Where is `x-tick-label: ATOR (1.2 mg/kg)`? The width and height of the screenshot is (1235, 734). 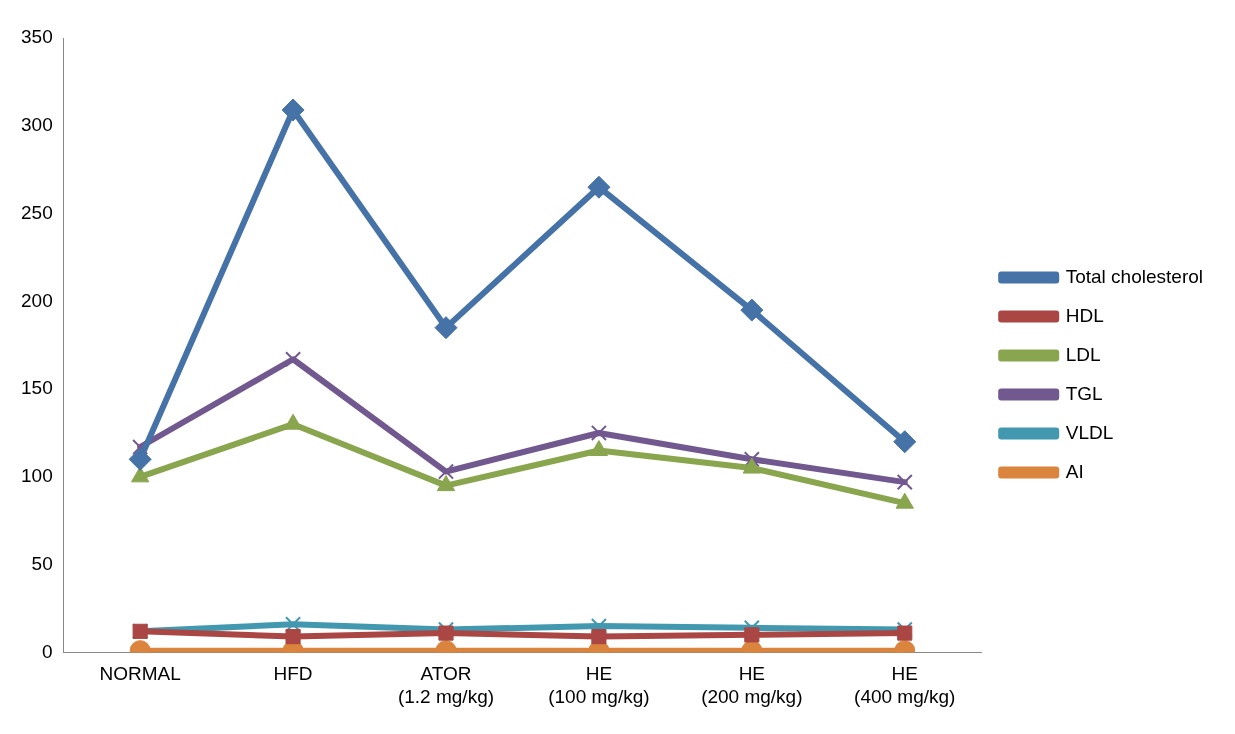
x-tick-label: ATOR (1.2 mg/kg) is located at coordinates (446, 685).